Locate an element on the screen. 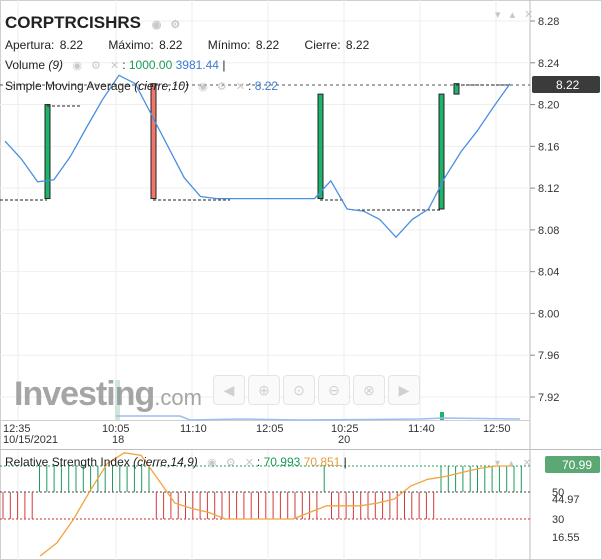 This screenshot has width=602, height=560. last-price-label: 8.22 is located at coordinates (568, 85).